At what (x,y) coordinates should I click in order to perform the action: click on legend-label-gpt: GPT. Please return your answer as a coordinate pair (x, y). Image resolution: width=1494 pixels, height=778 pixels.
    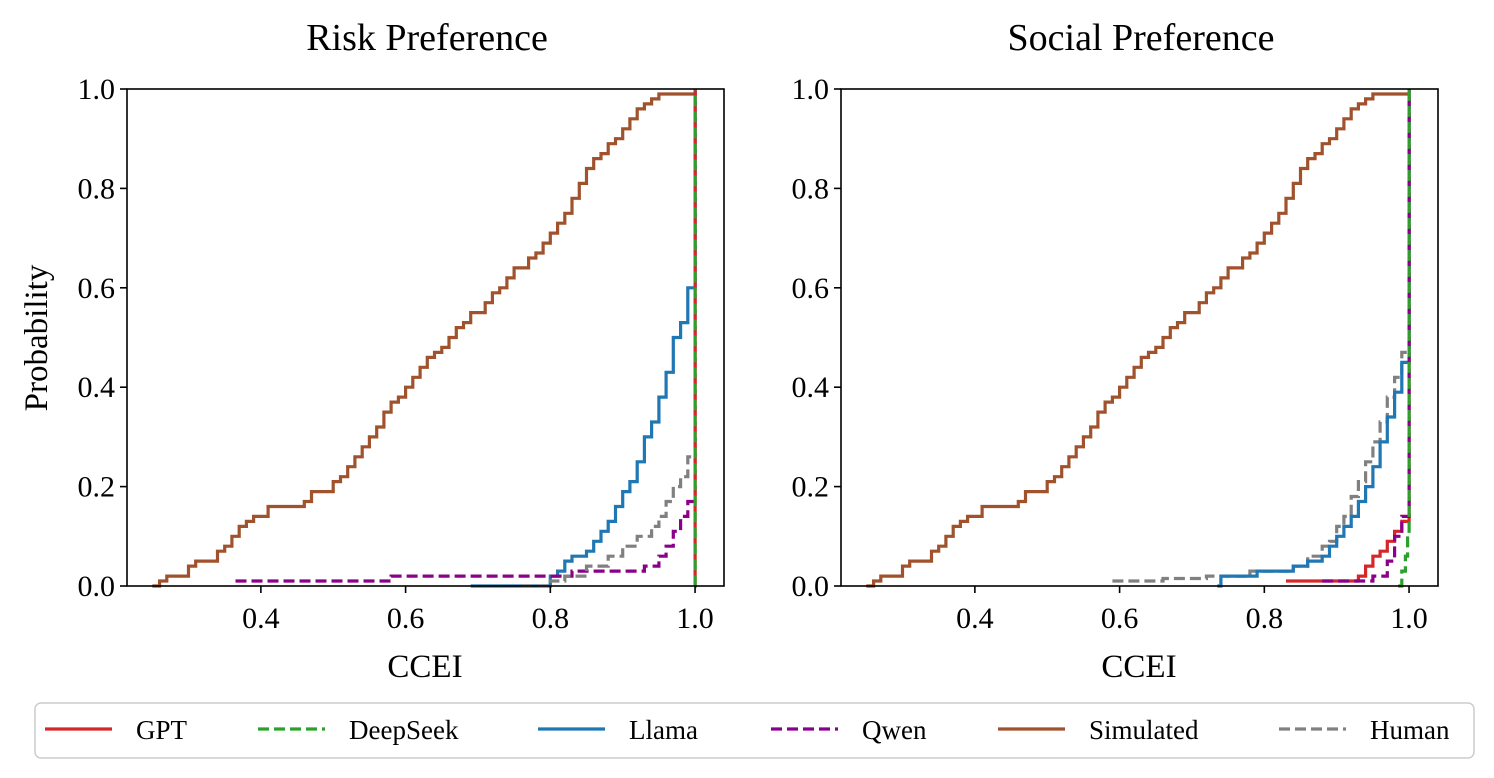
    Looking at the image, I should click on (162, 730).